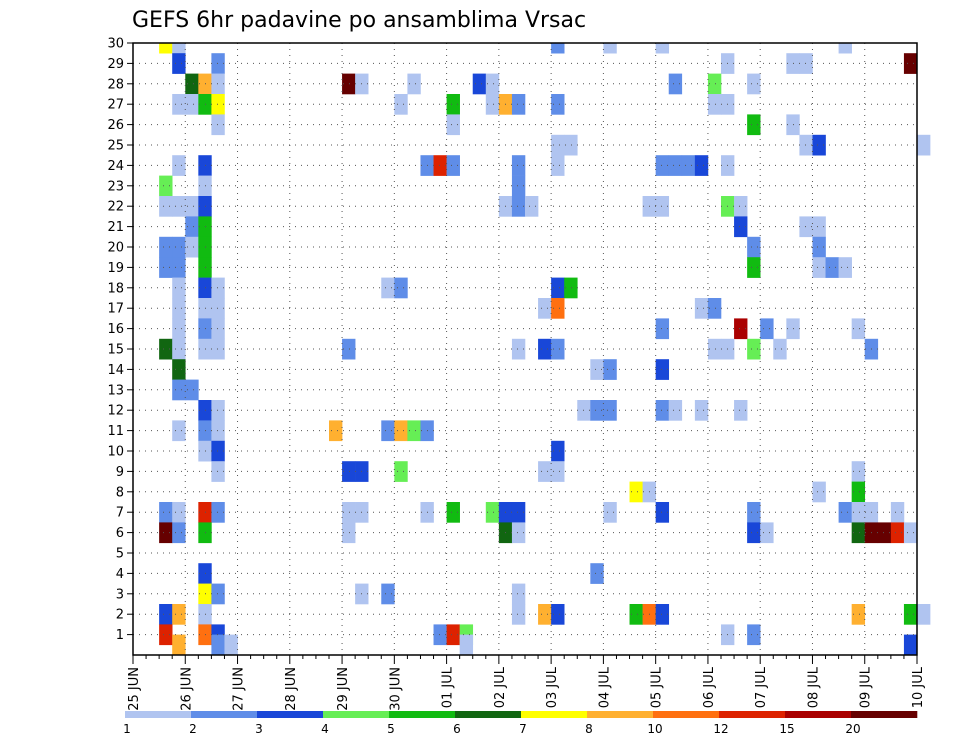  I want to click on y-tick-label: 13, so click(115, 390).